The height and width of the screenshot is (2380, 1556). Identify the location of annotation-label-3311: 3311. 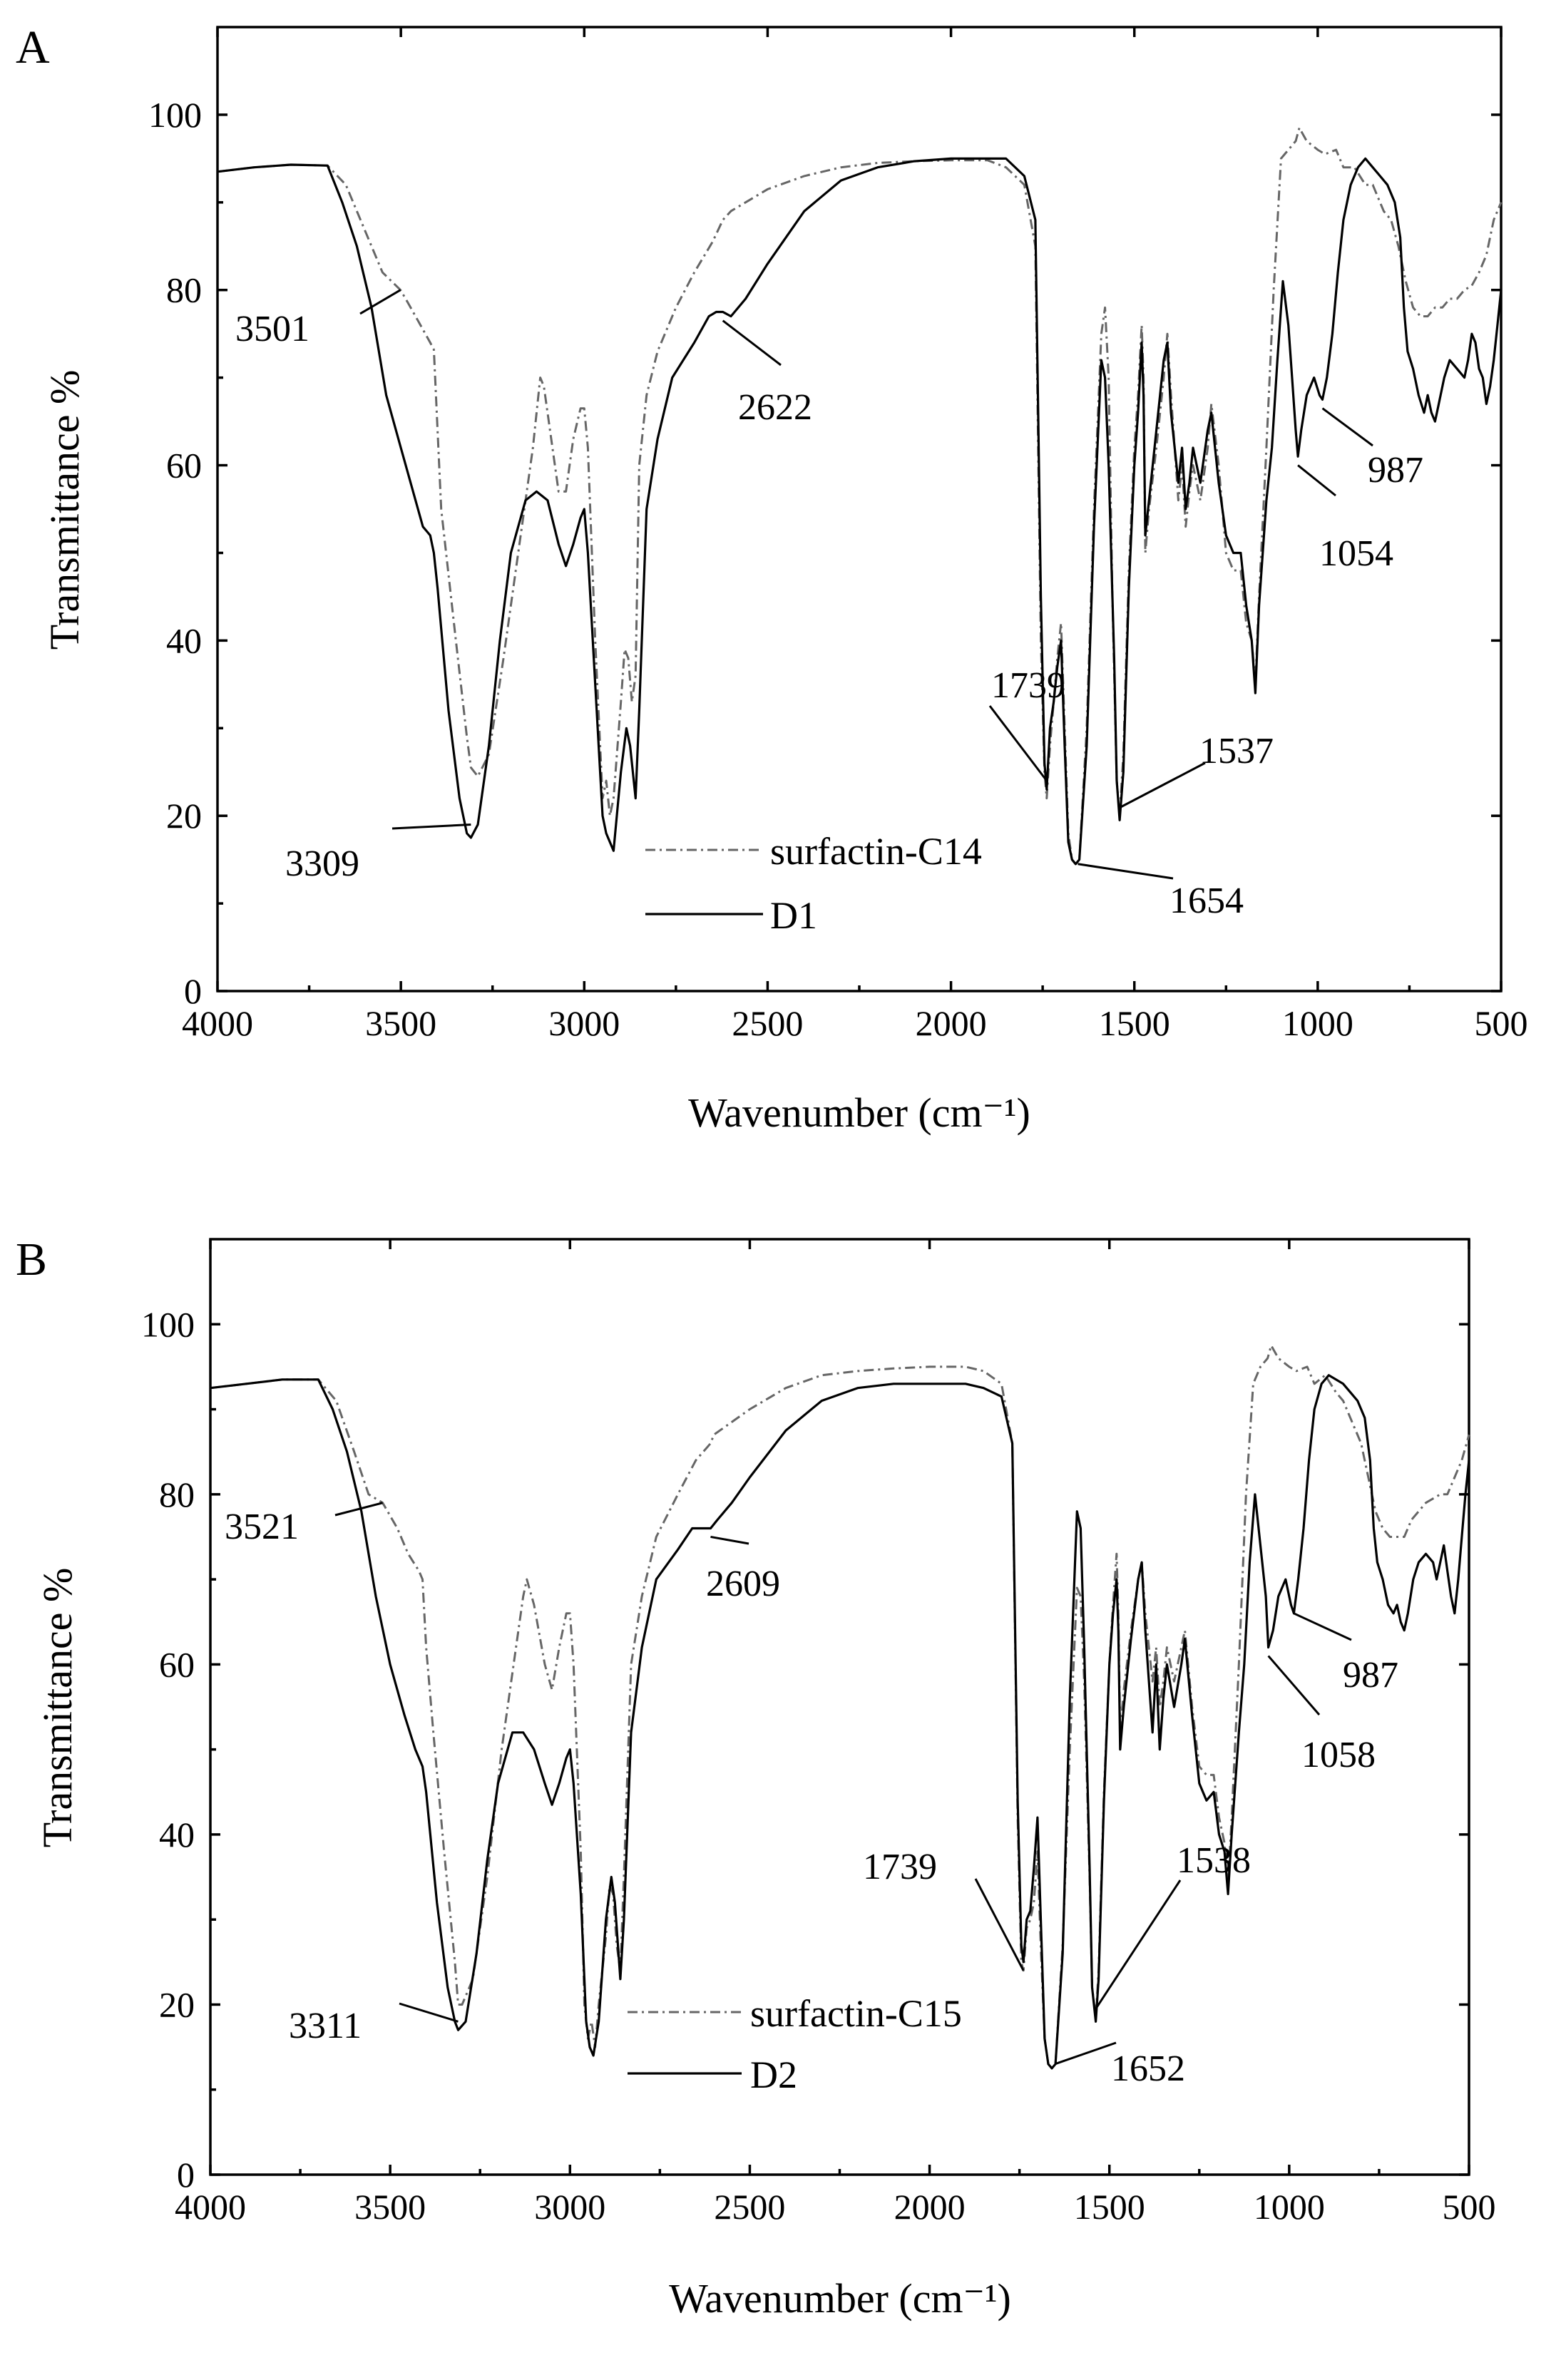
(325, 2026).